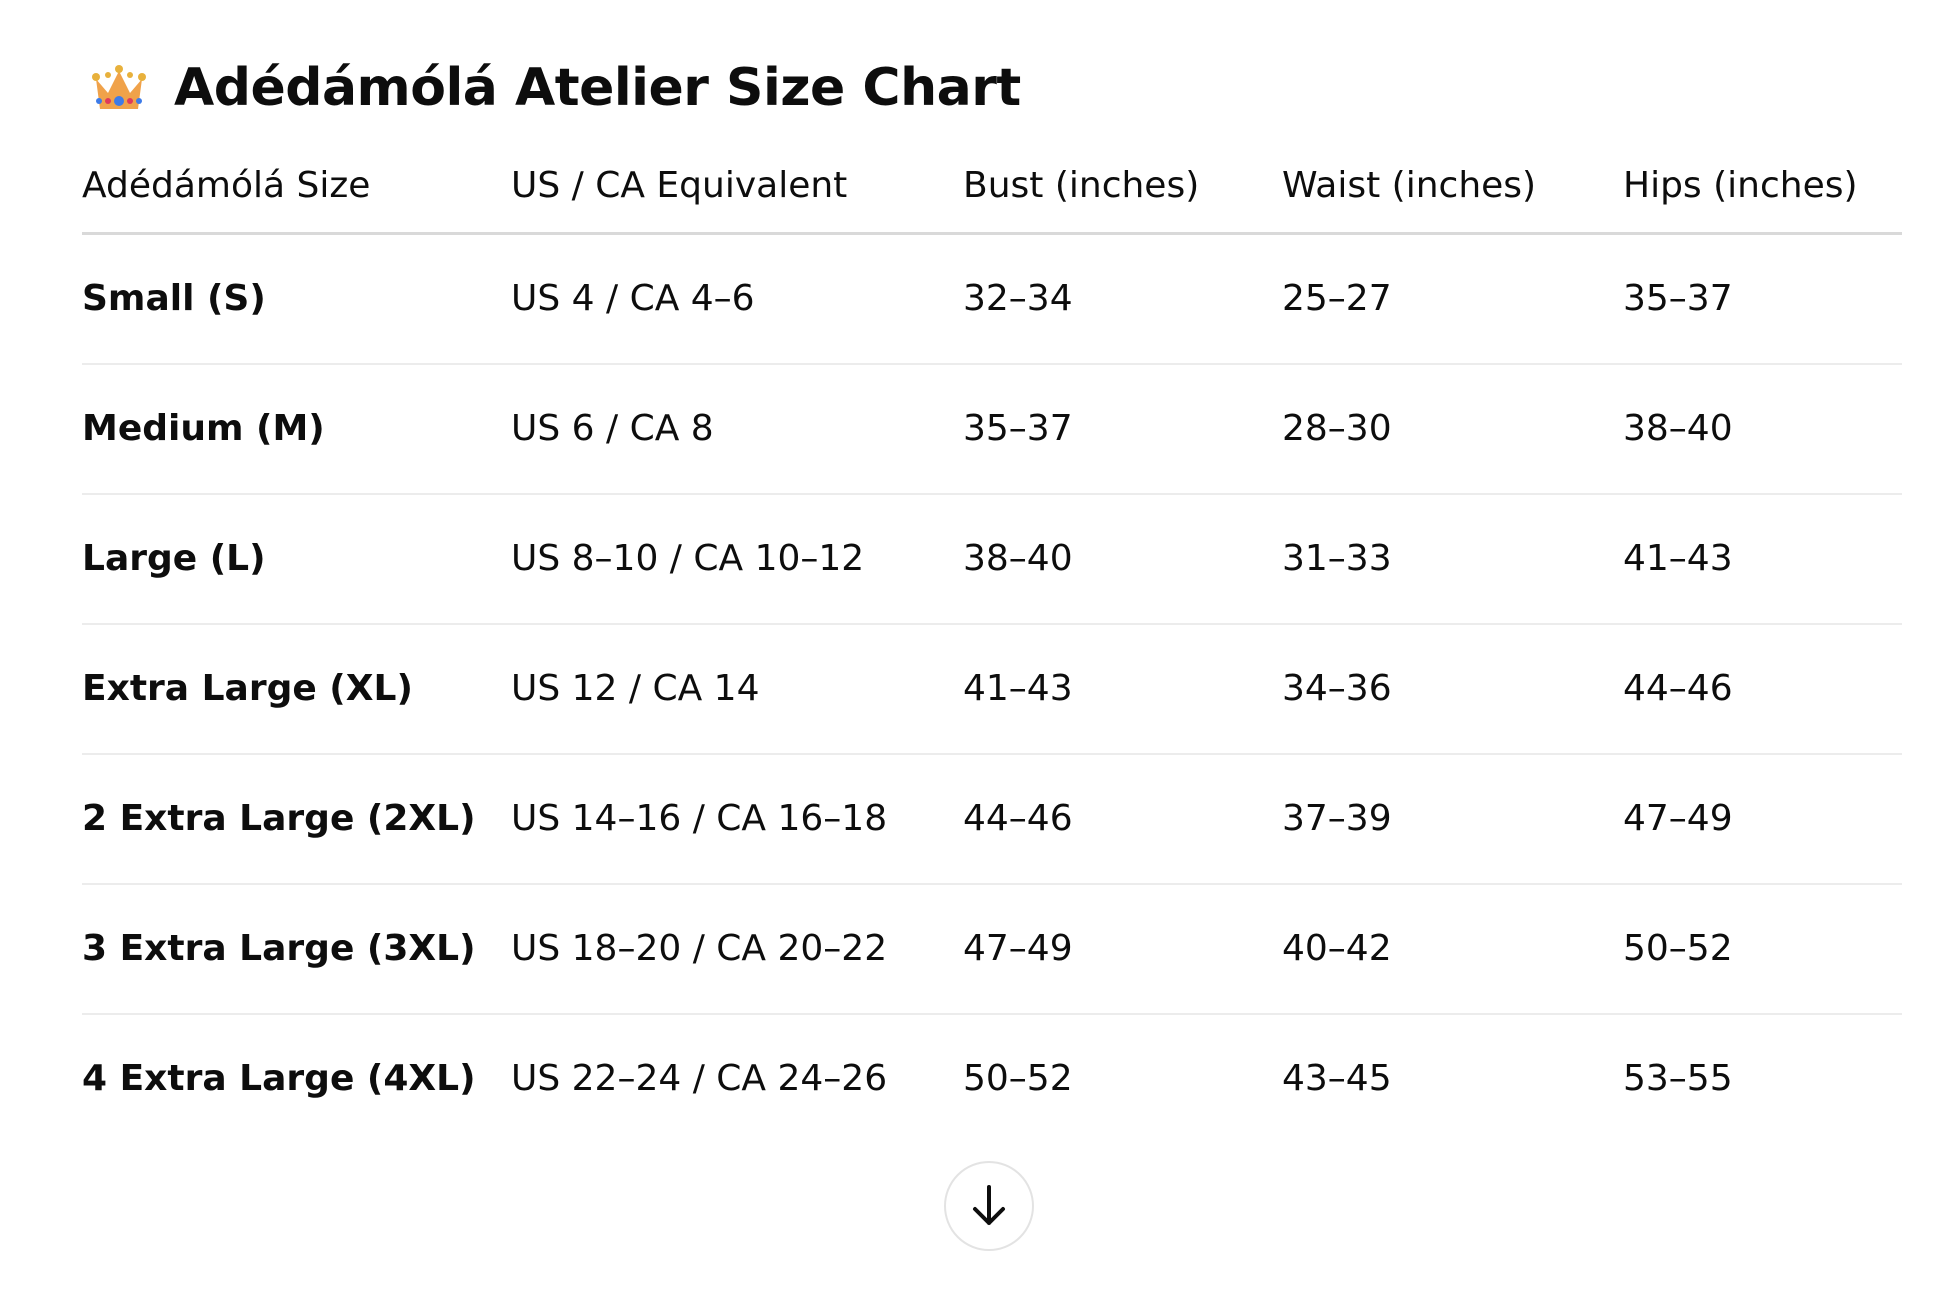 The image size is (1946, 1307). I want to click on cell-bust: 32–34, so click(1122, 299).